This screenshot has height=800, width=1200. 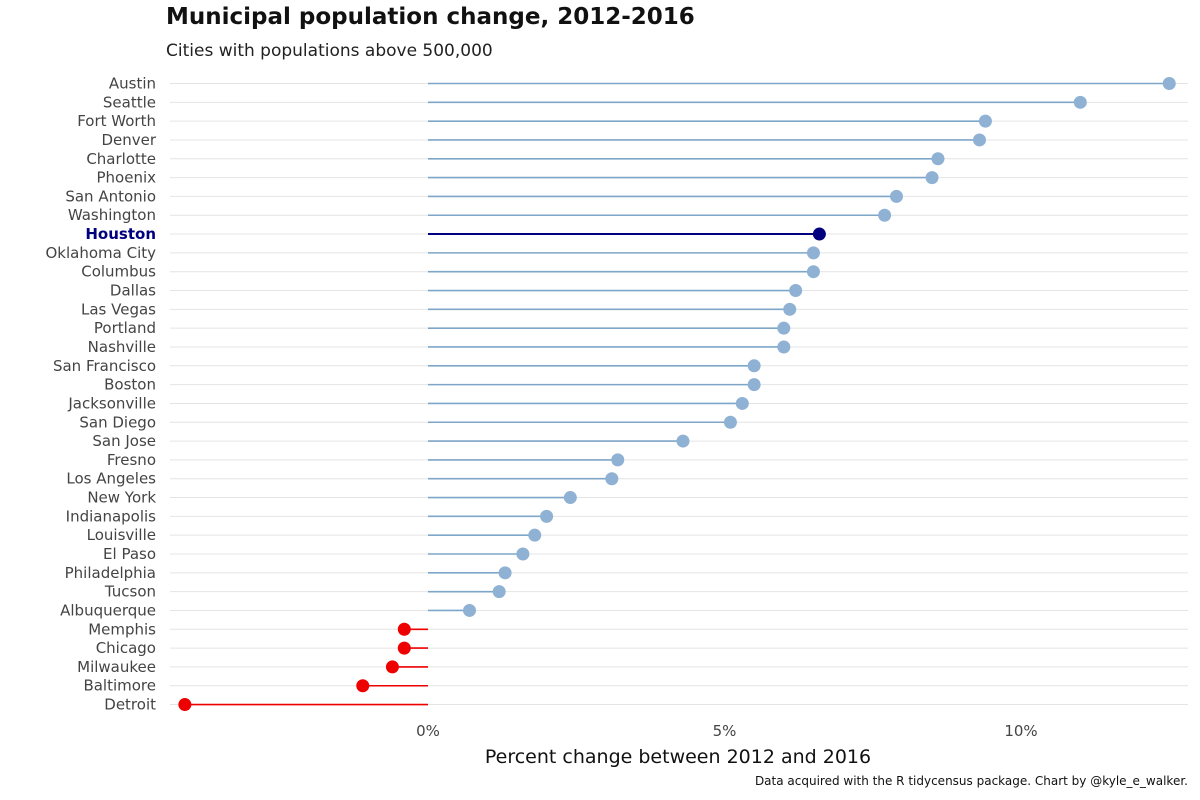 What do you see at coordinates (128, 140) in the screenshot?
I see `y-label-denver: Denver` at bounding box center [128, 140].